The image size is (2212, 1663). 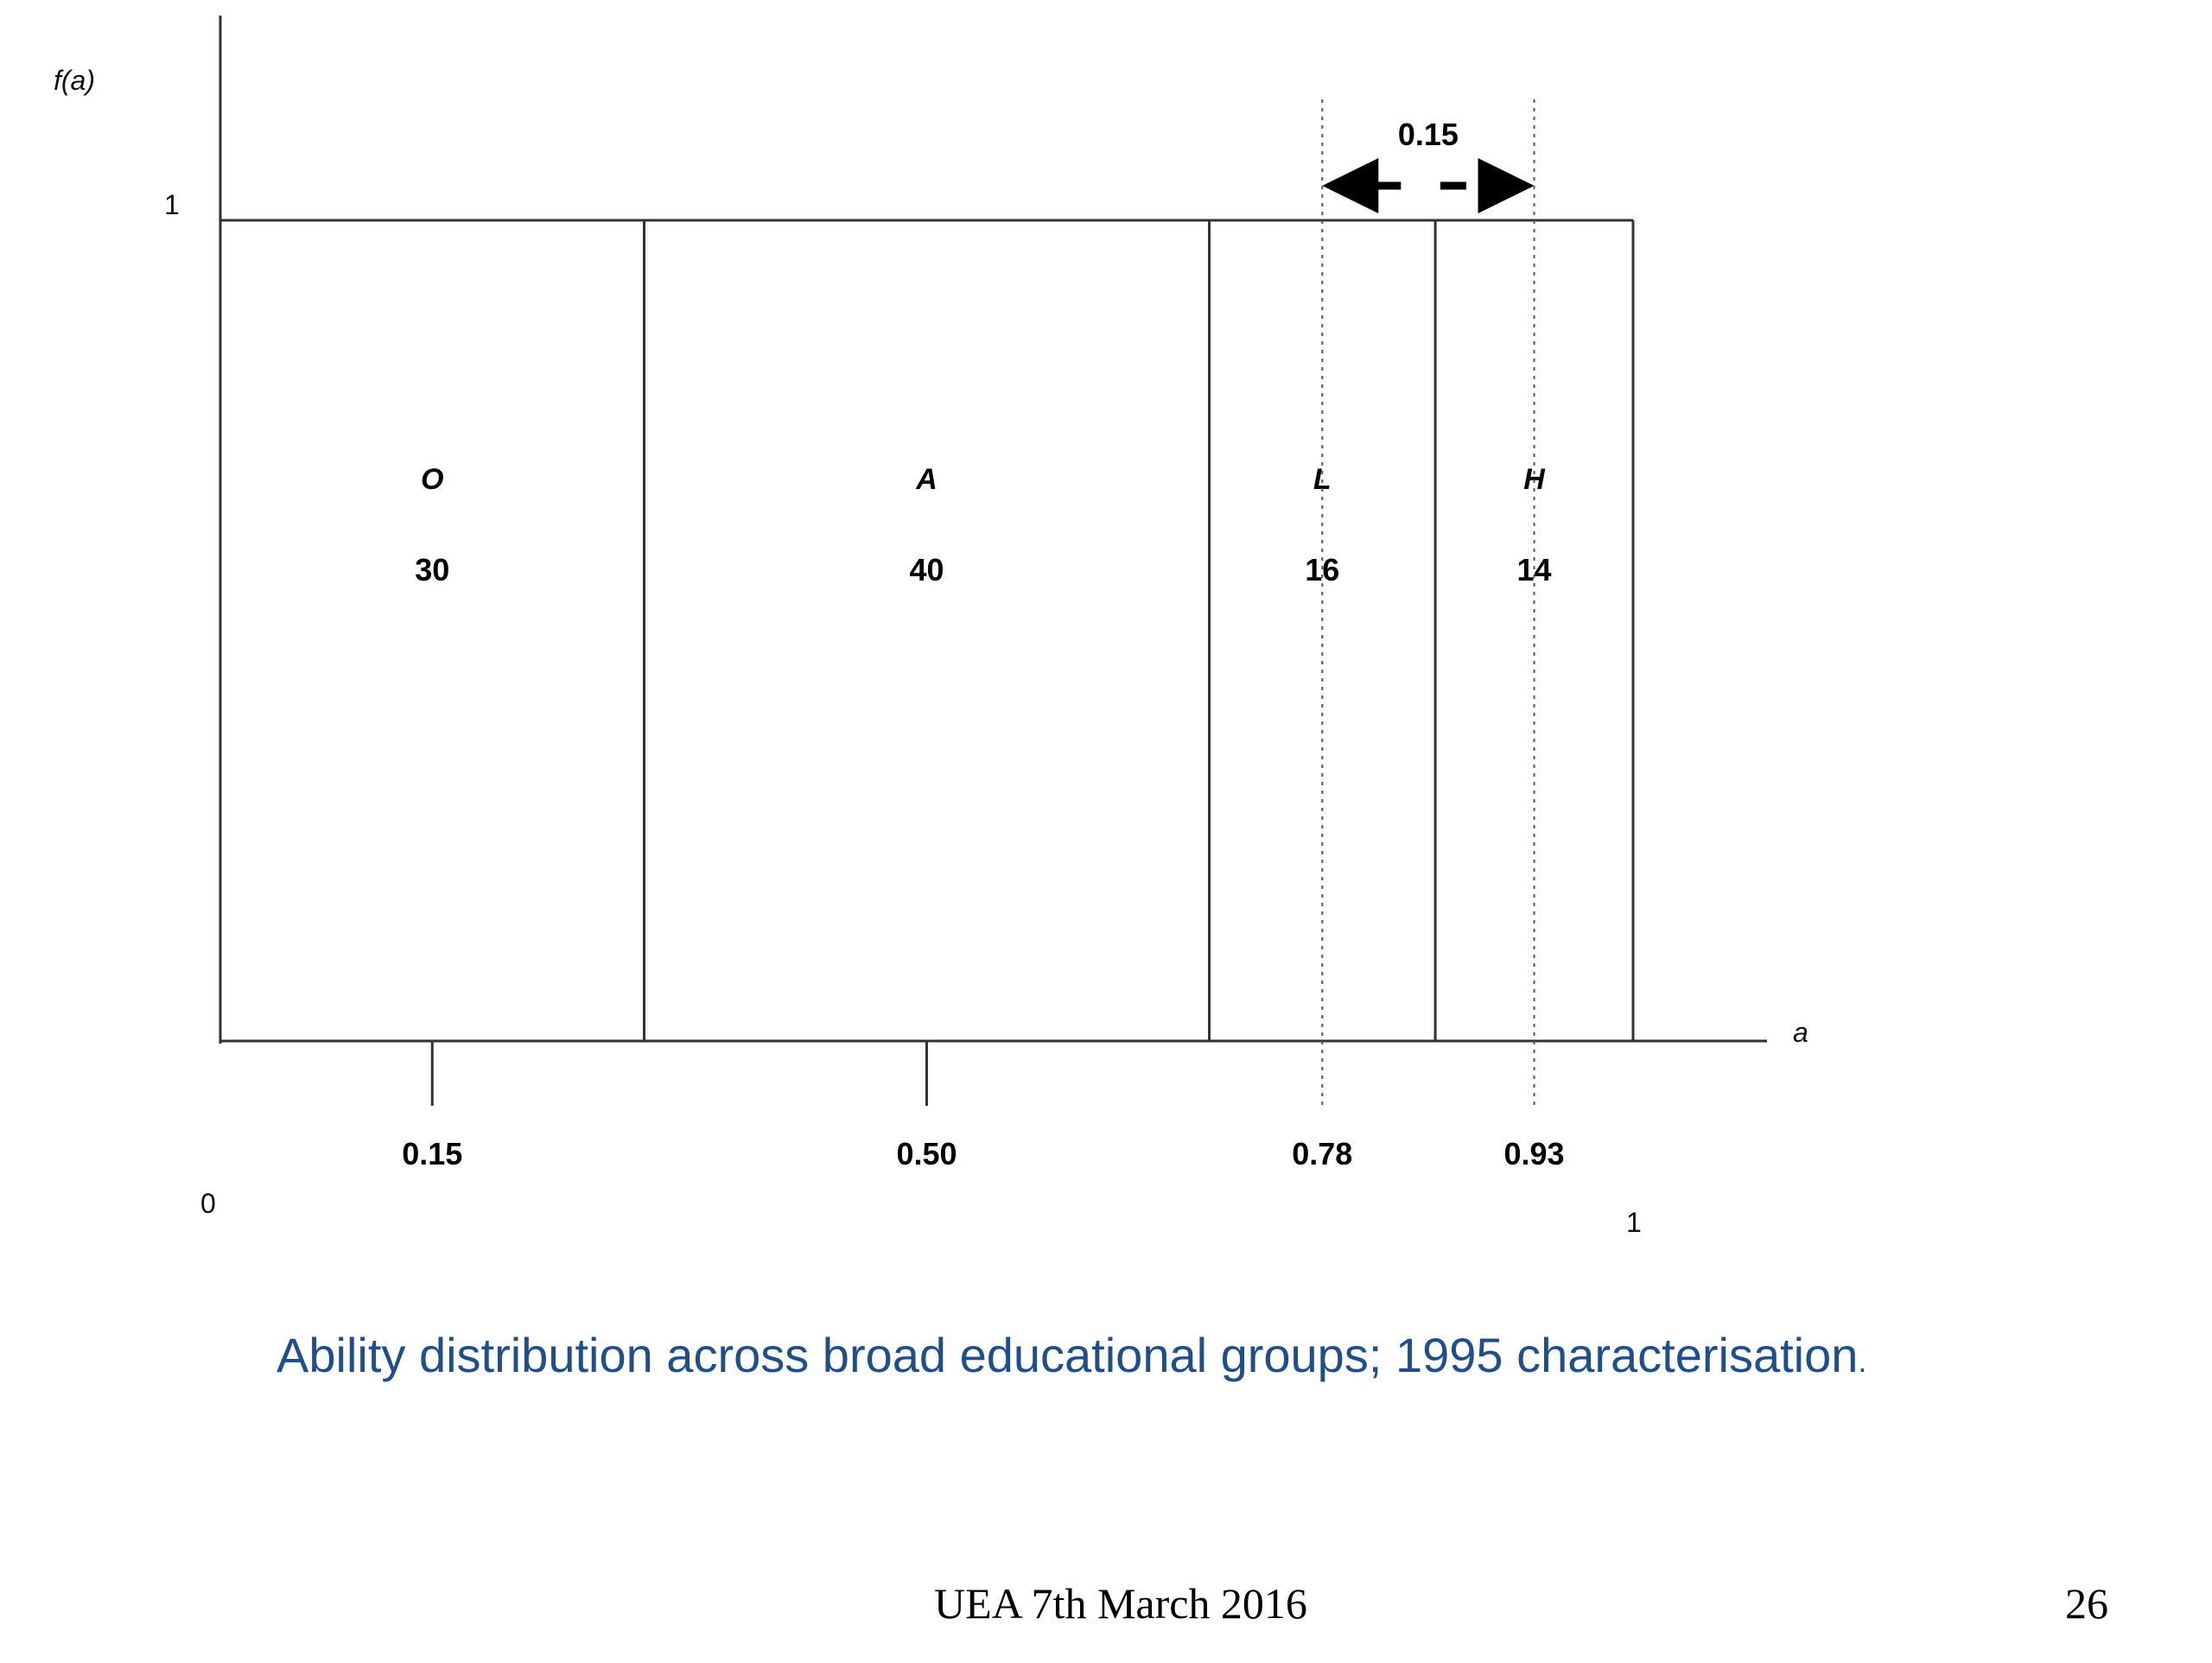 What do you see at coordinates (1428, 134) in the screenshot?
I see `span-label: 0.15` at bounding box center [1428, 134].